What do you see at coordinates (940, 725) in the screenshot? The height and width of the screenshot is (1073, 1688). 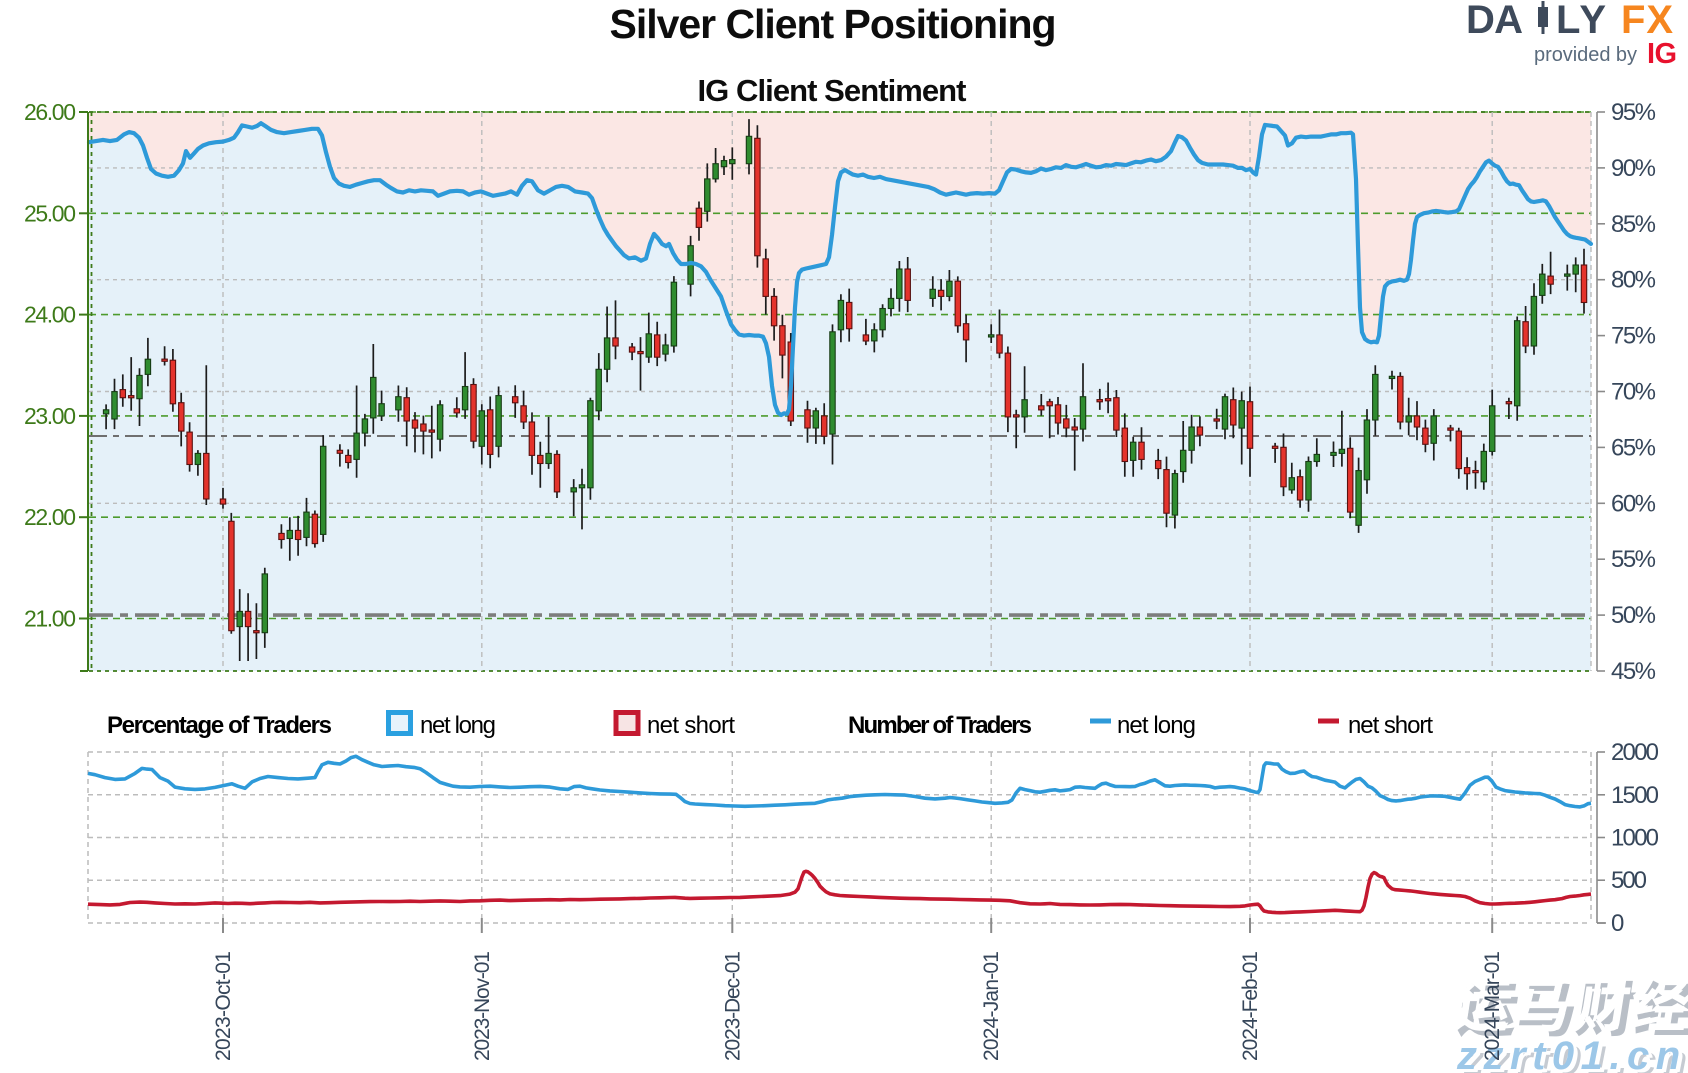 I see `svg-text: Number of Traders` at bounding box center [940, 725].